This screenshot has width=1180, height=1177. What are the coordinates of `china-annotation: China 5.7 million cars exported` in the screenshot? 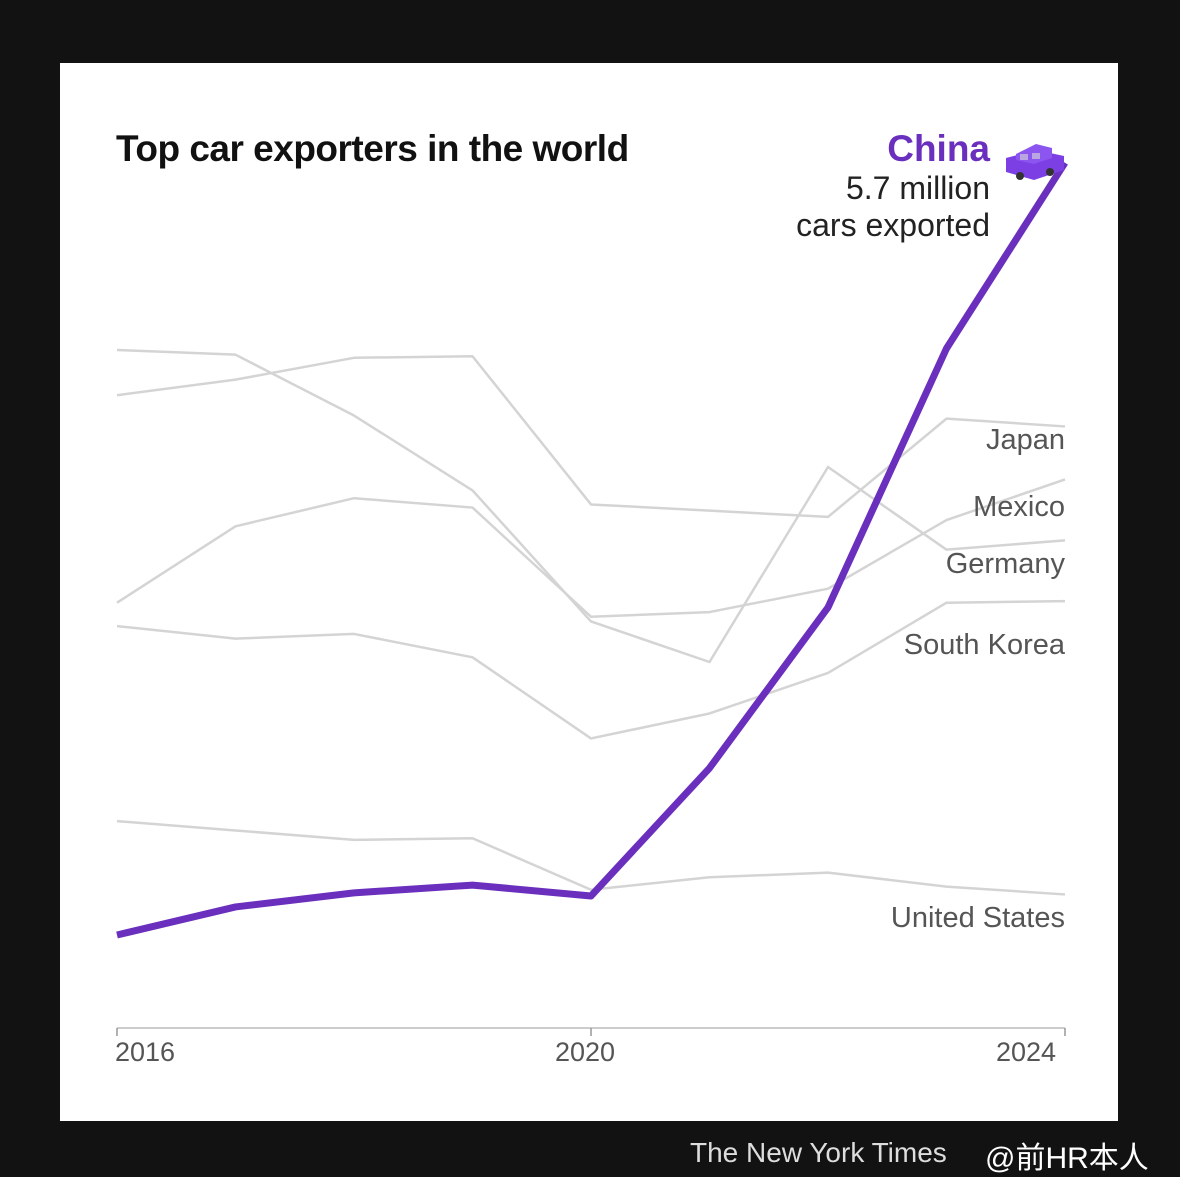 It's located at (860, 186).